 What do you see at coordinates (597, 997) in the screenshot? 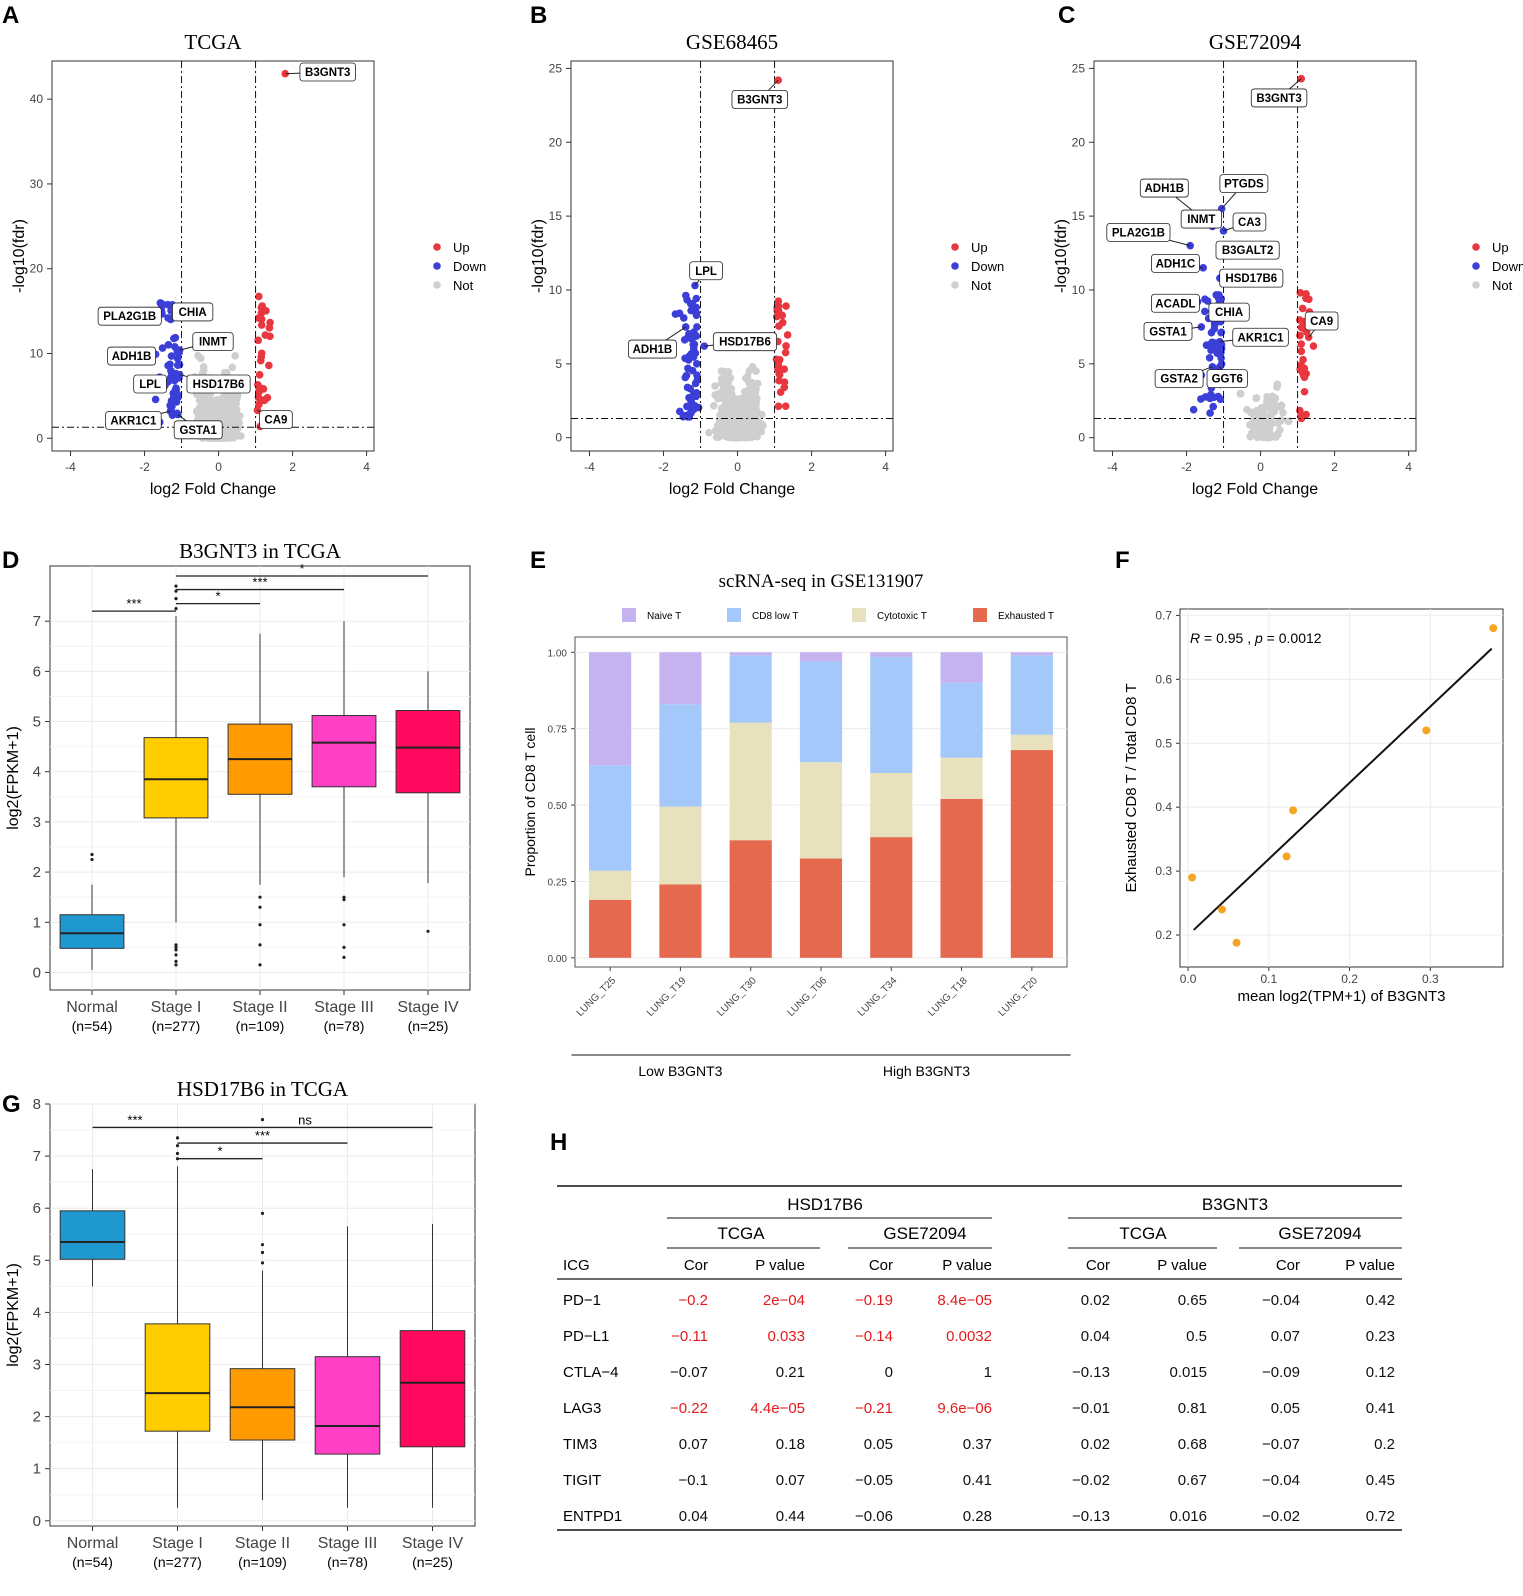
I see `x-tick-label: LUNG_T25` at bounding box center [597, 997].